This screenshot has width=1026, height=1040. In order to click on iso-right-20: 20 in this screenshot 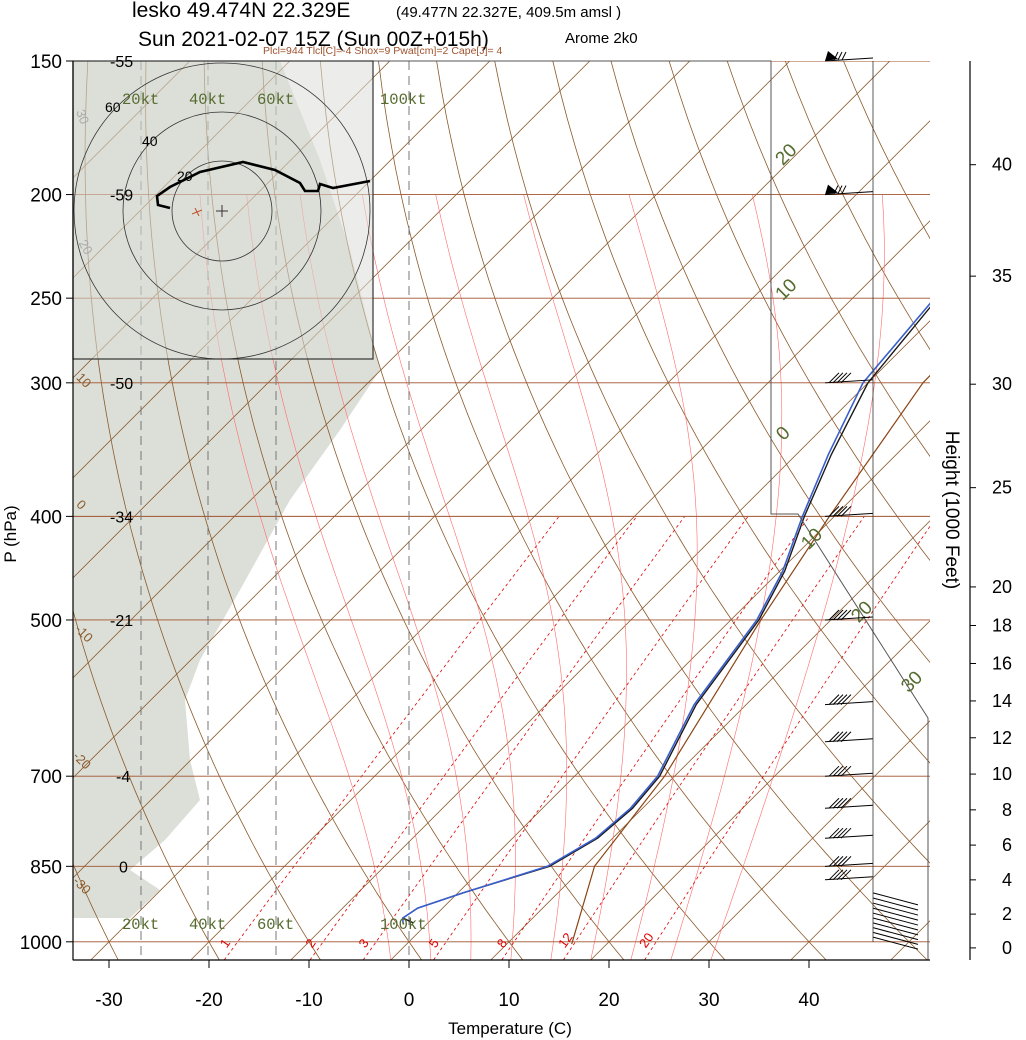, I will do `click(787, 155)`.